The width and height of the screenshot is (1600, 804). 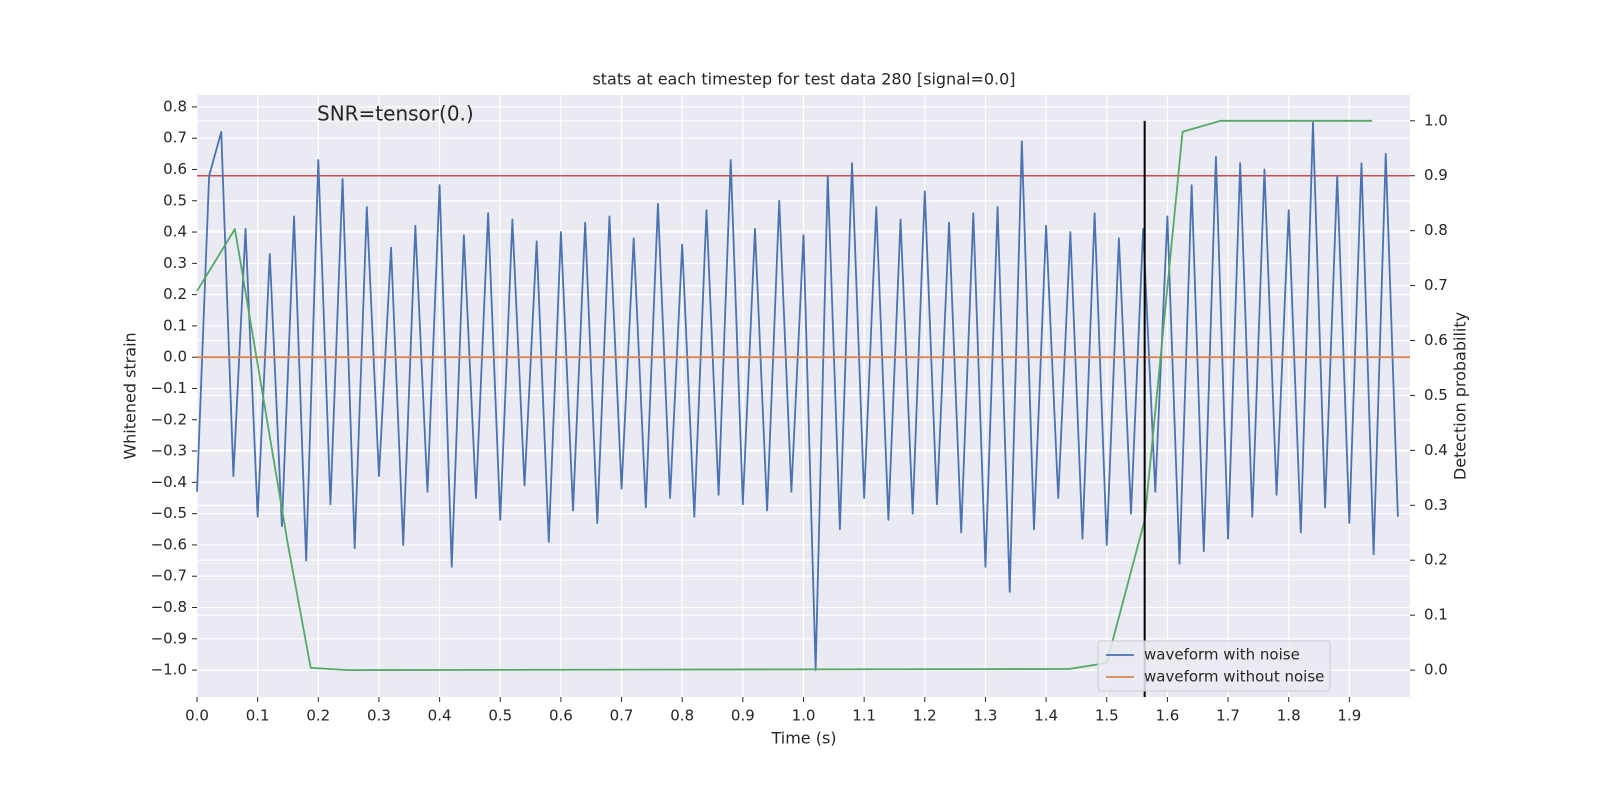 What do you see at coordinates (1436, 670) in the screenshot?
I see `y2-tick-label: 0.0` at bounding box center [1436, 670].